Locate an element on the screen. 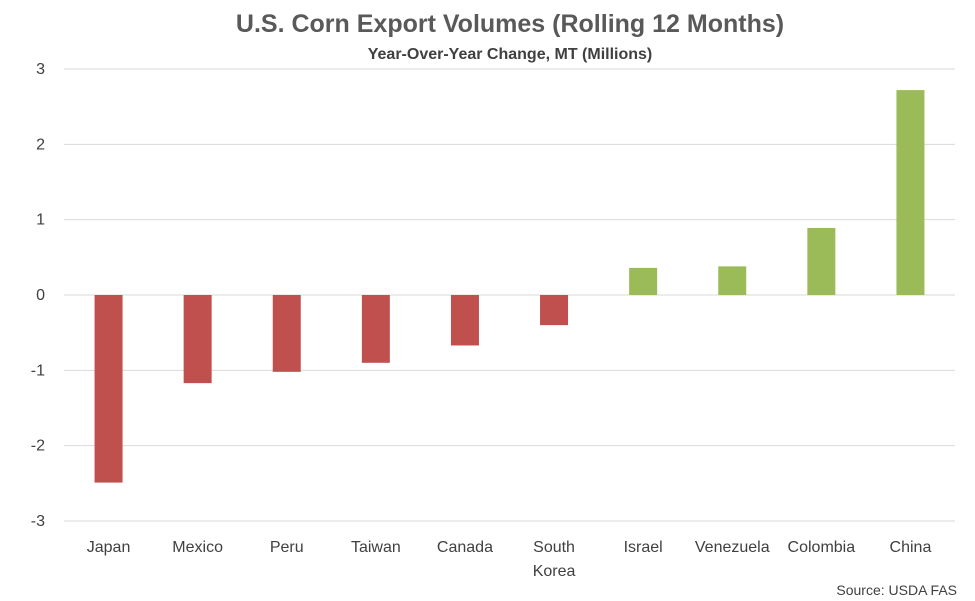 Image resolution: width=975 pixels, height=601 pixels. y-tick-label: 0 is located at coordinates (40, 295).